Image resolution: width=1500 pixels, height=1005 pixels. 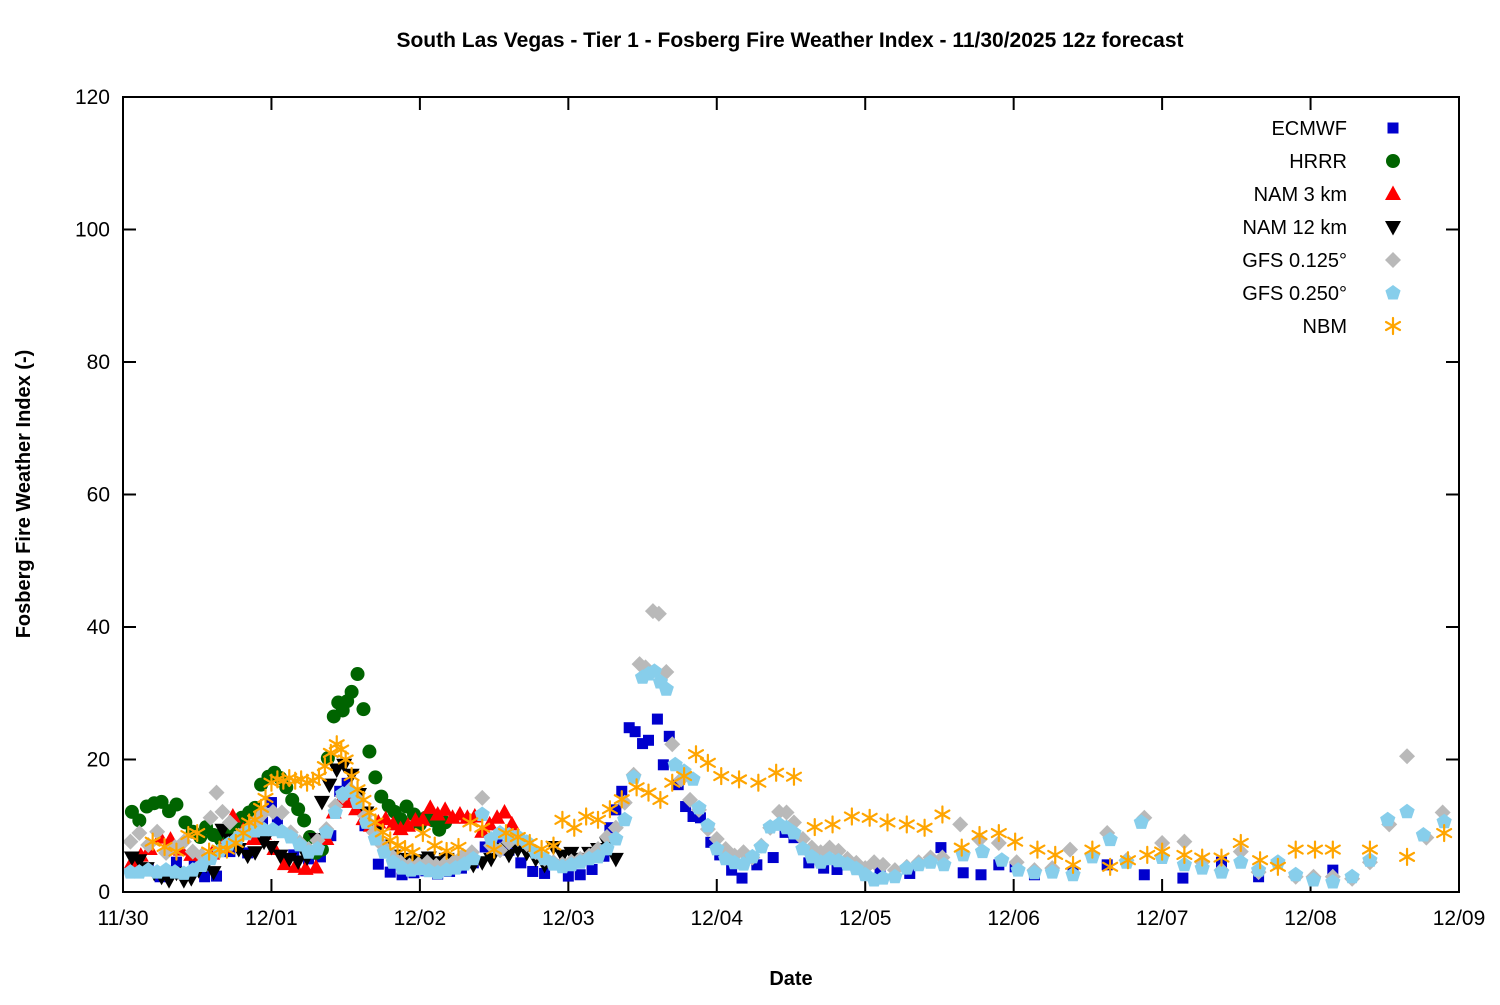 I want to click on legend-entry-nam-3-km: NAM 3 km, so click(x=1327, y=195).